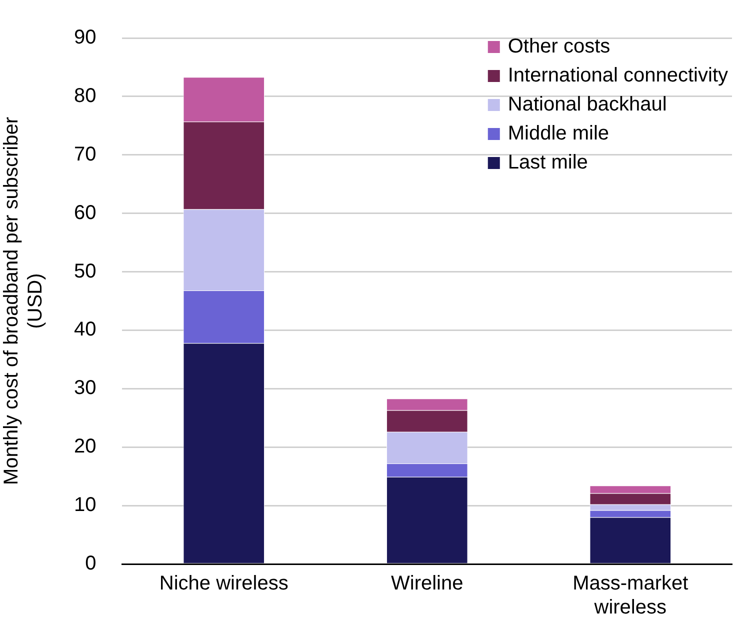 Image resolution: width=734 pixels, height=628 pixels. Describe the element at coordinates (85, 95) in the screenshot. I see `y-tick-label: 80` at that location.